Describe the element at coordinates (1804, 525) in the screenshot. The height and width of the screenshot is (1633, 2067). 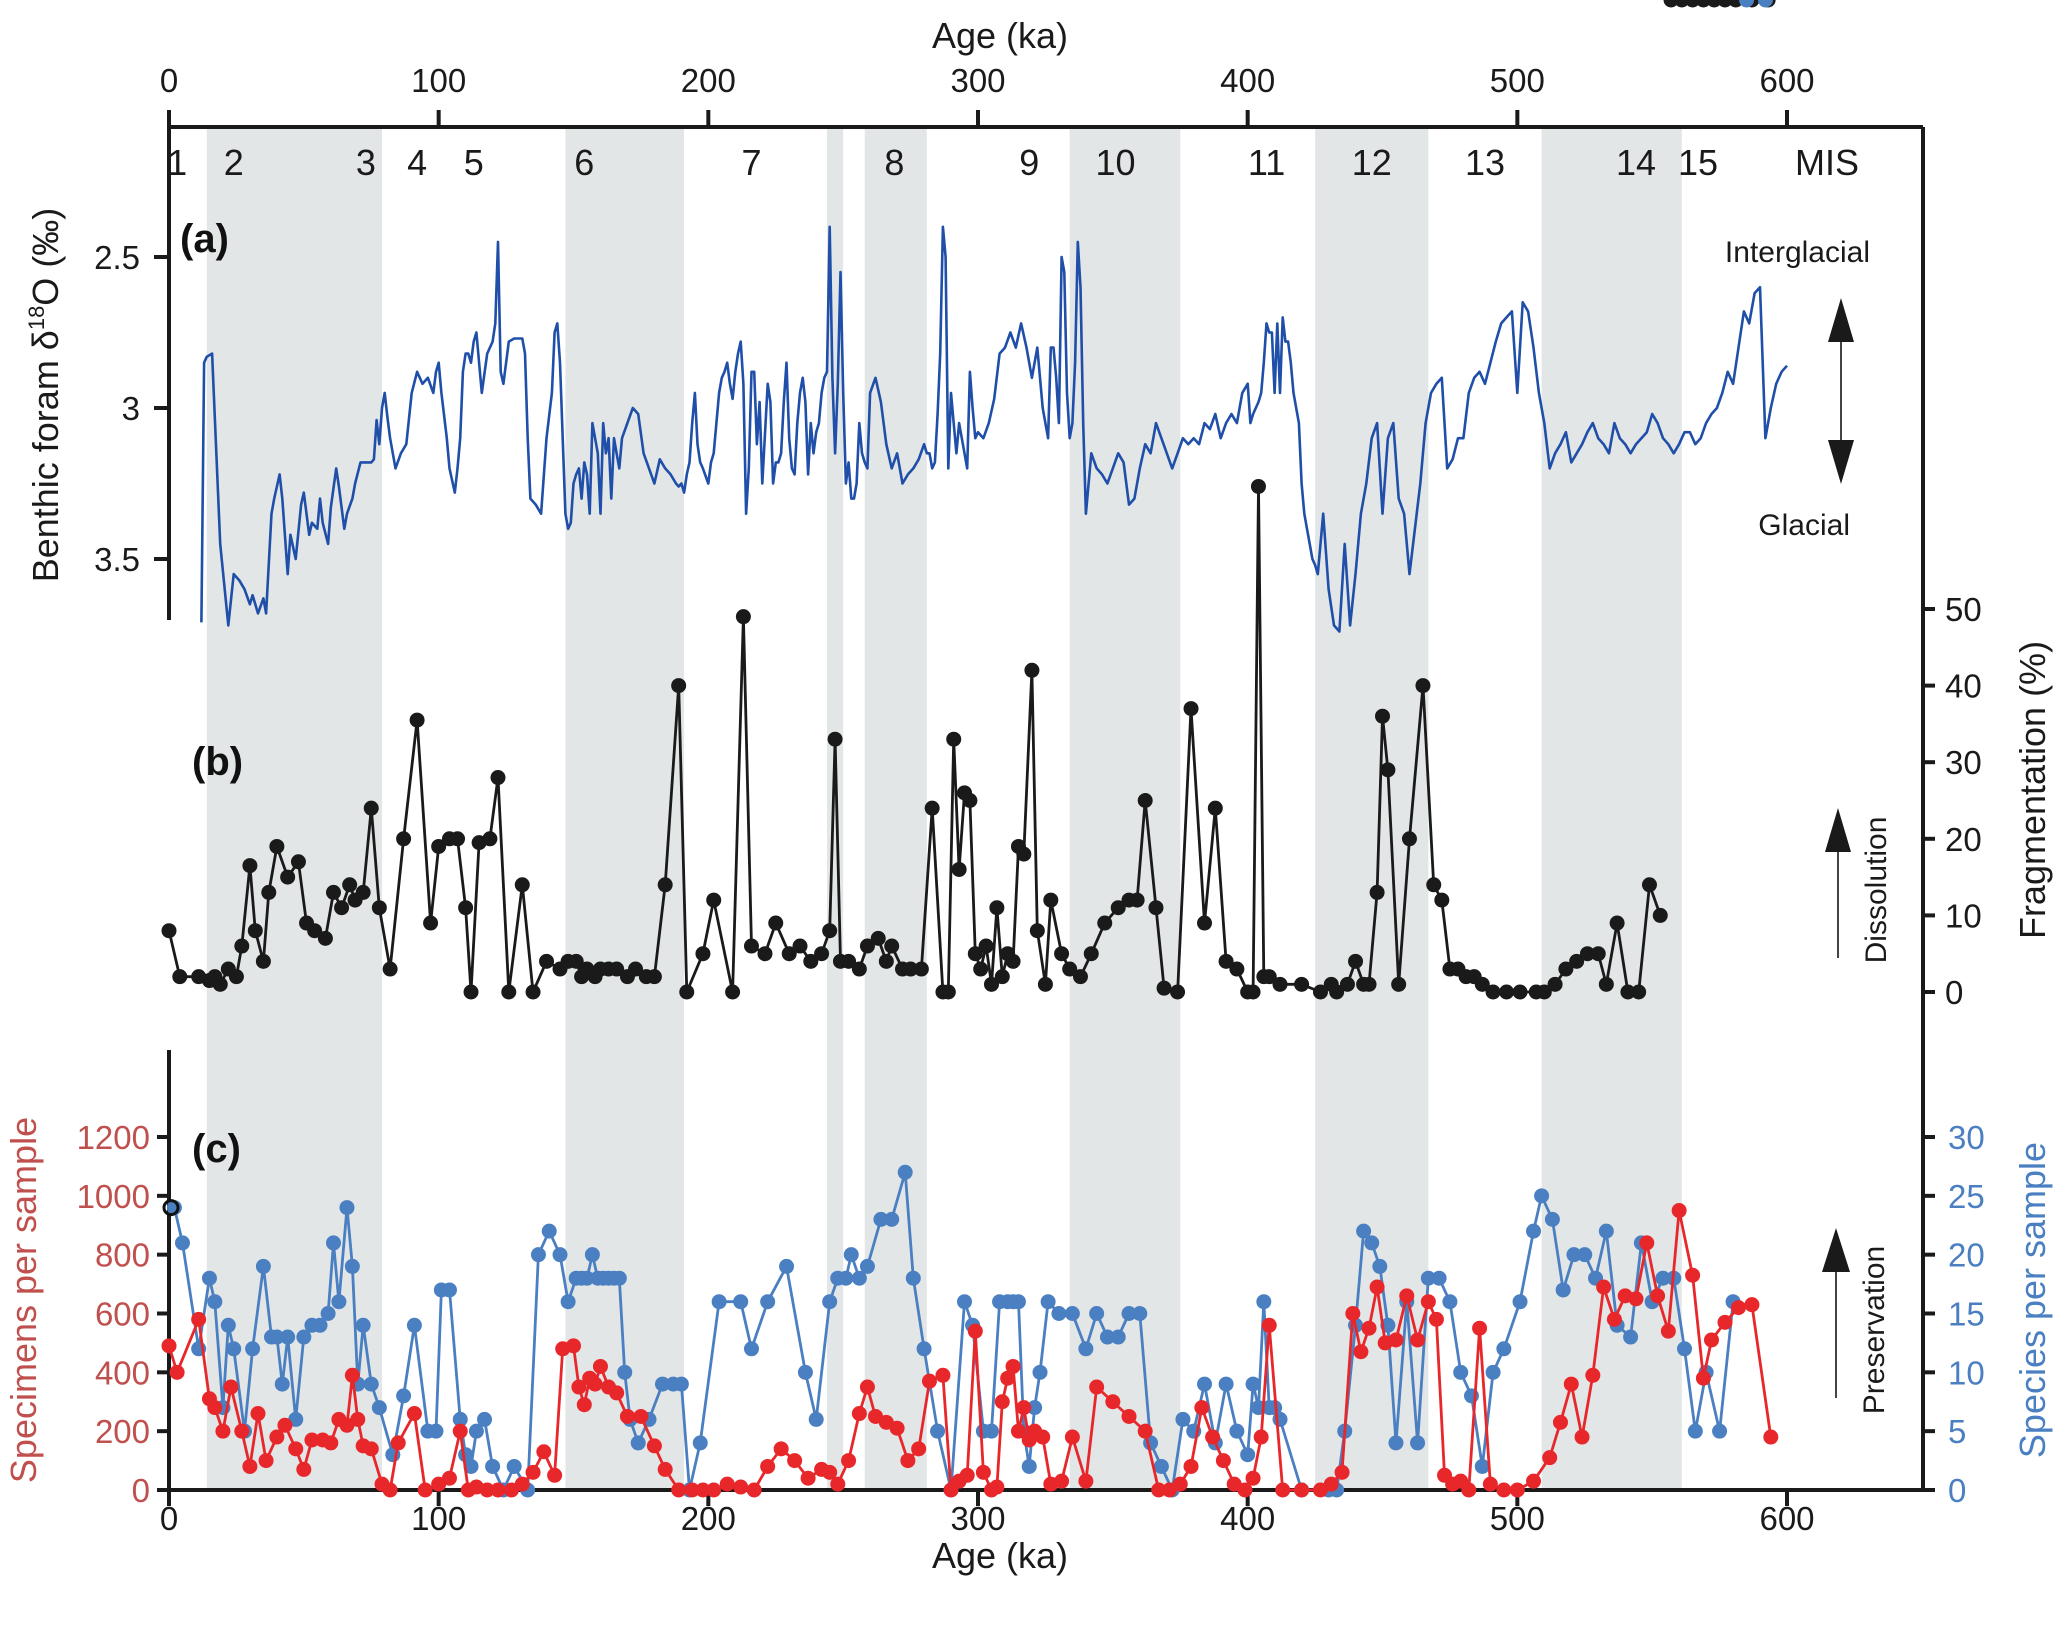
I see `annotation-glacial: Glacial` at that location.